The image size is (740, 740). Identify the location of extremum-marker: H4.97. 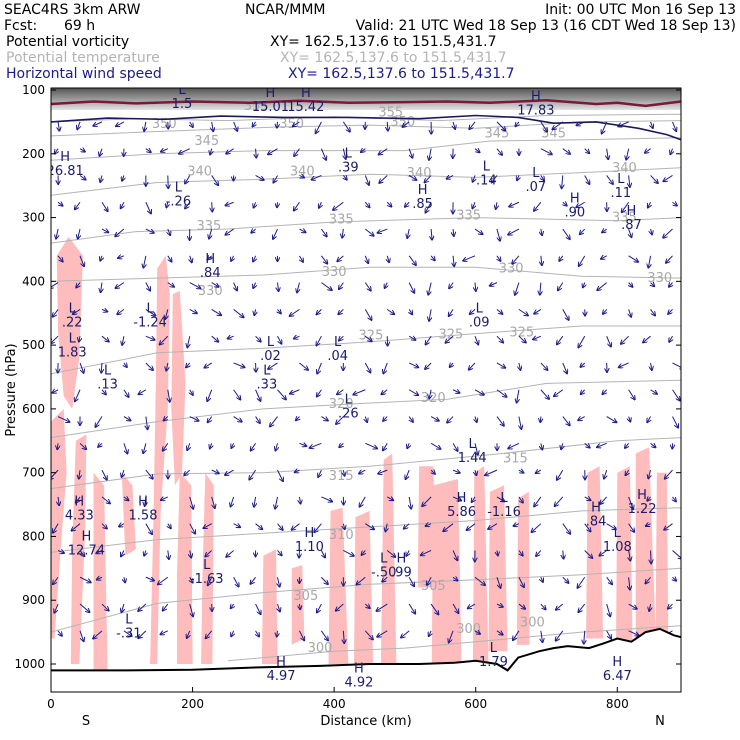
(281, 669).